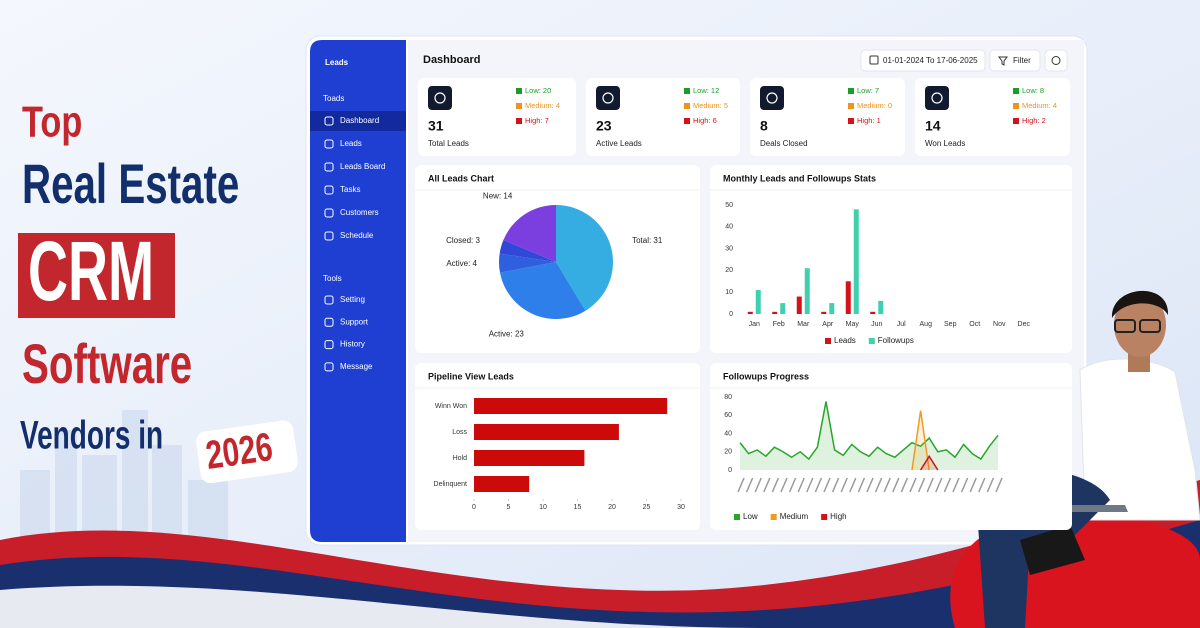 Image resolution: width=1200 pixels, height=628 pixels. I want to click on settings-button, so click(1056, 60).